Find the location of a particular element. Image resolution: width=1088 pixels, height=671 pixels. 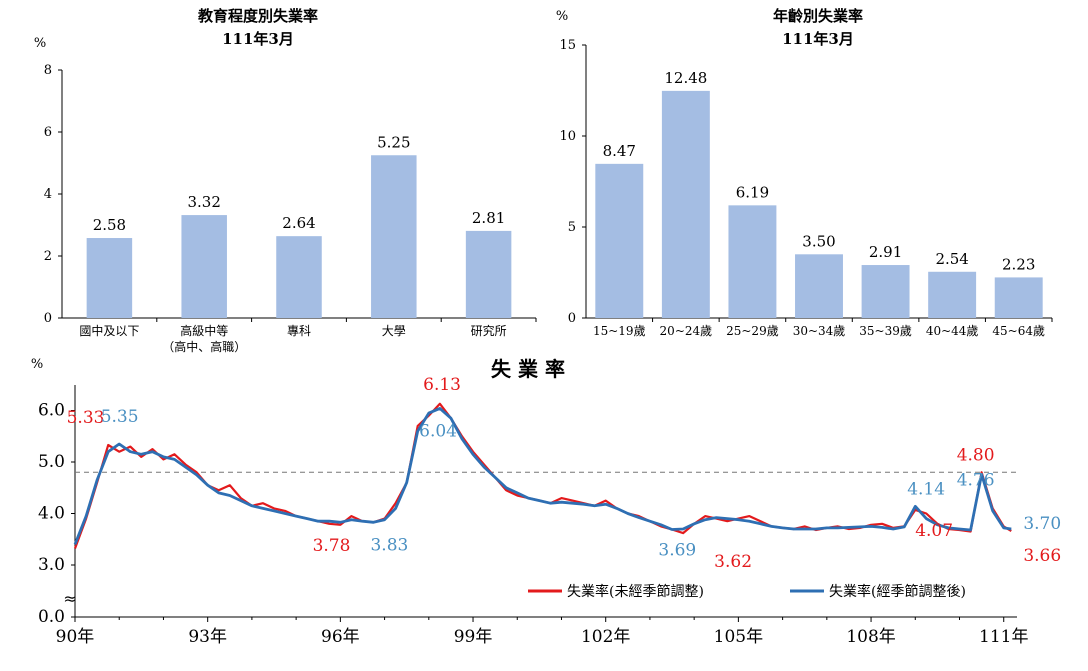

bar-value-label: 8.47 is located at coordinates (619, 151).